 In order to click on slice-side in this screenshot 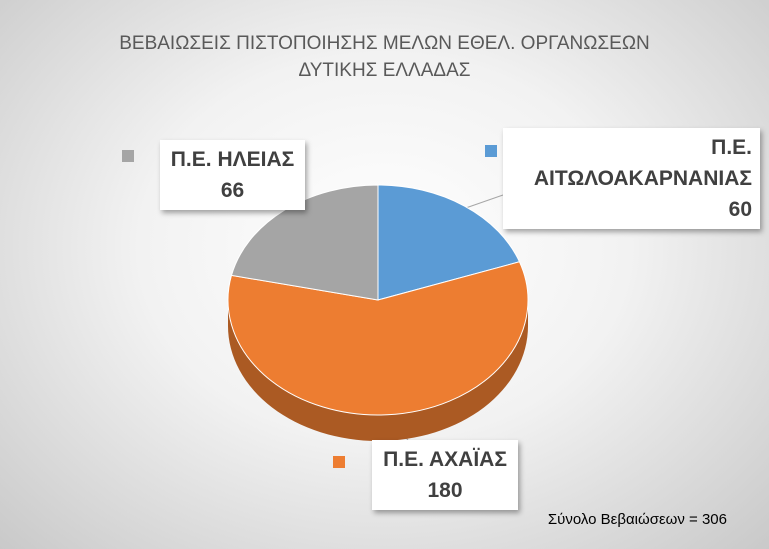, I will do `click(378, 370)`.